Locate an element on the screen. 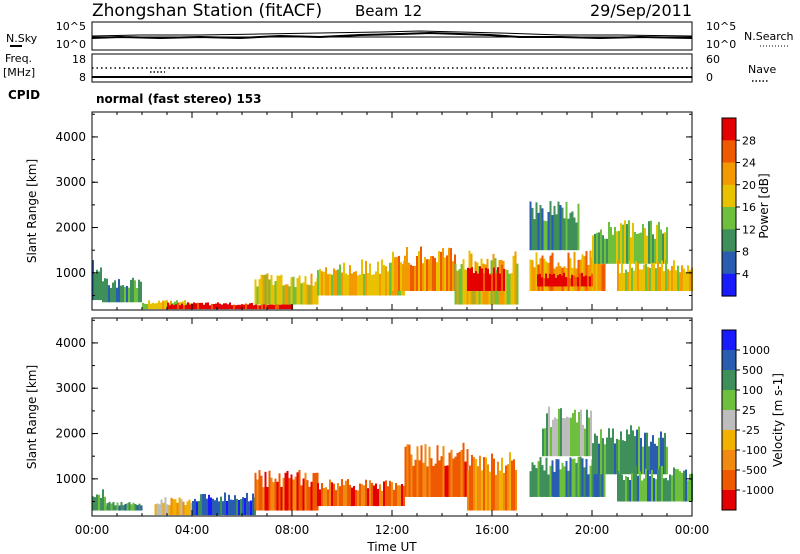  power-colorbar-tick: 24 is located at coordinates (749, 163).